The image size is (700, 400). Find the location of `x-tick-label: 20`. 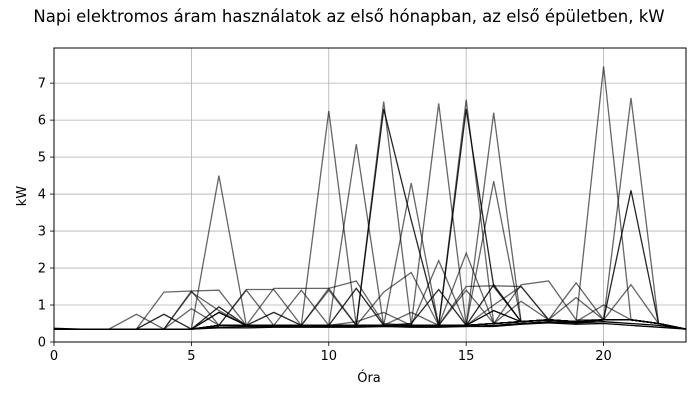

x-tick-label: 20 is located at coordinates (603, 356).